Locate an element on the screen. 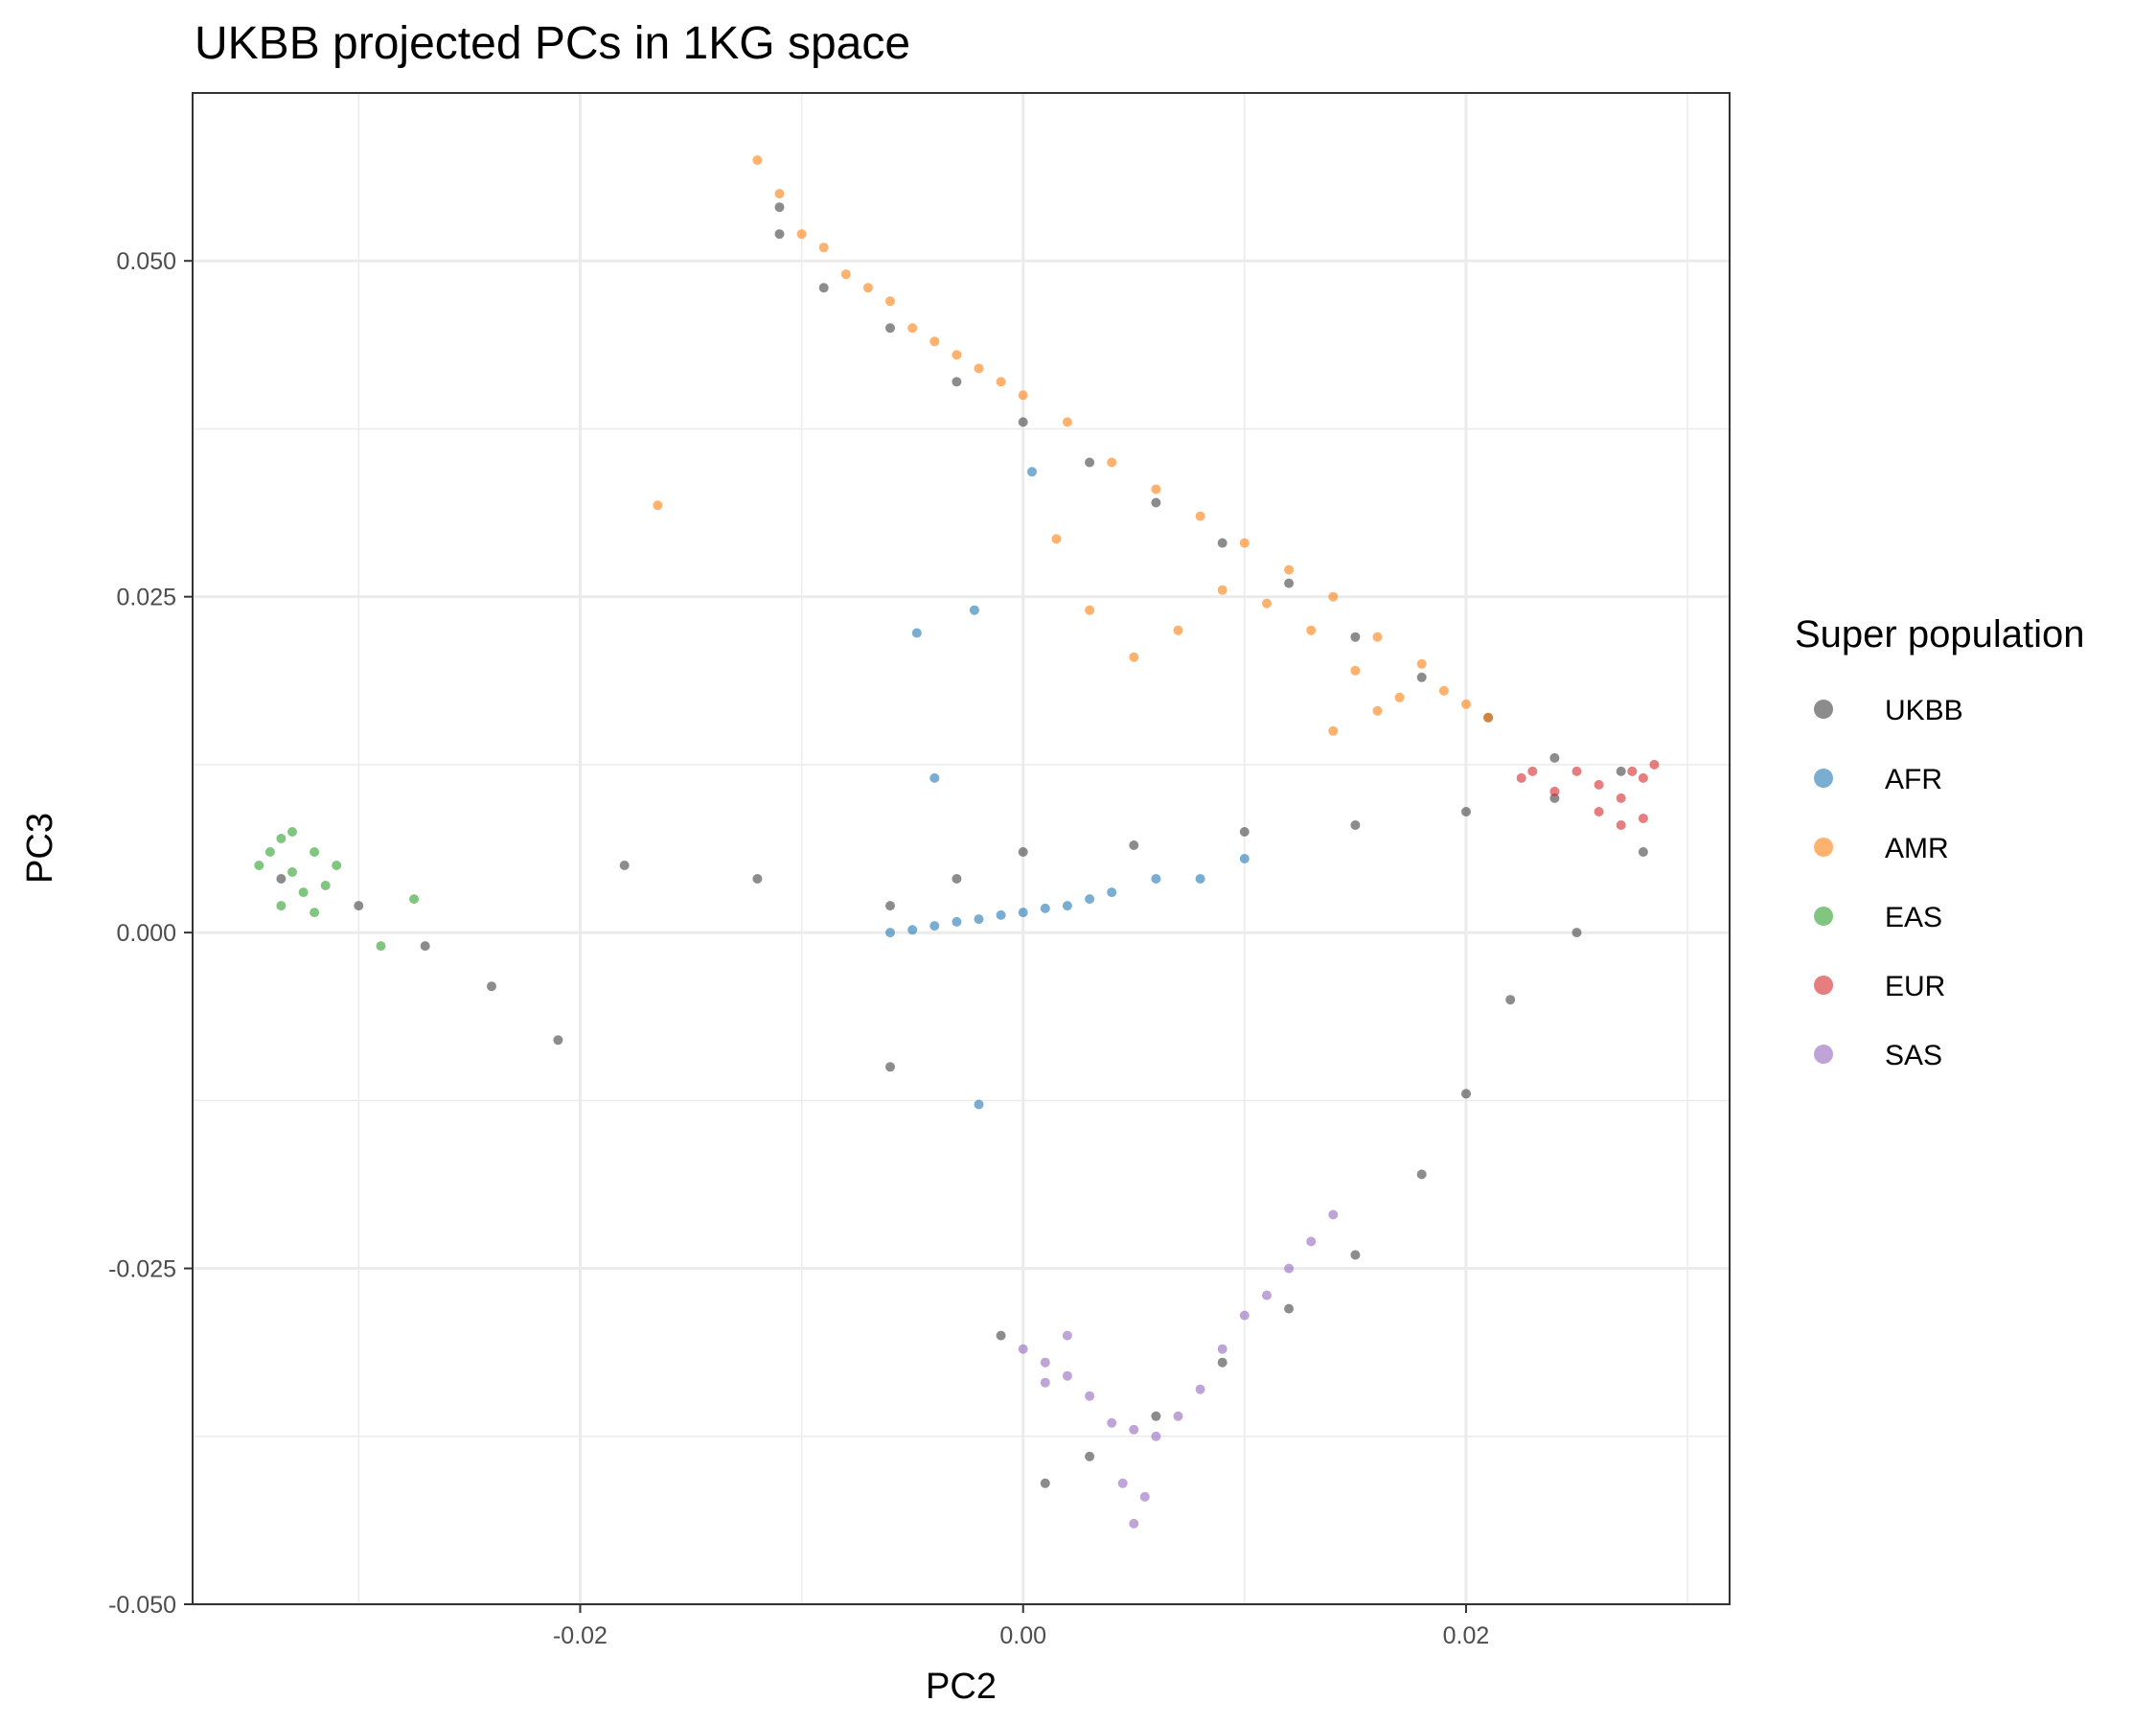 Image resolution: width=2156 pixels, height=1725 pixels. series-eas is located at coordinates (337, 889).